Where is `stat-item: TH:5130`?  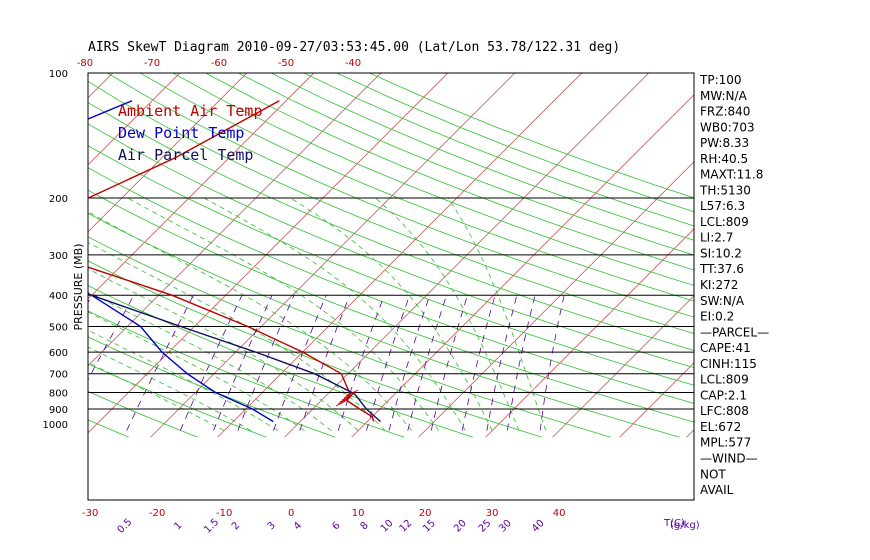 stat-item: TH:5130 is located at coordinates (725, 190).